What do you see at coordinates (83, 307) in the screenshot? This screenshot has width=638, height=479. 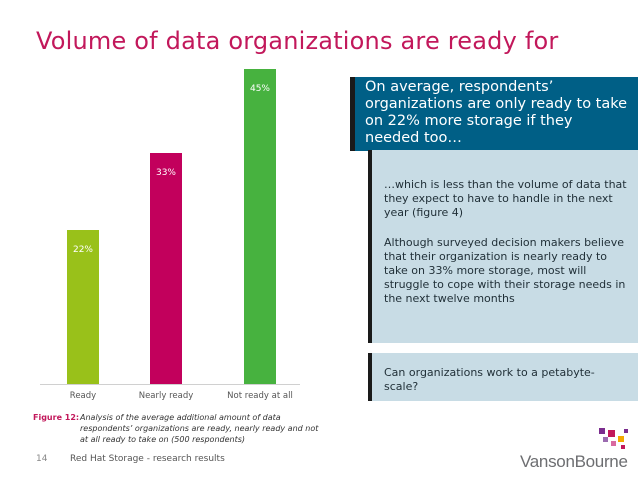 I see `bar-ready` at bounding box center [83, 307].